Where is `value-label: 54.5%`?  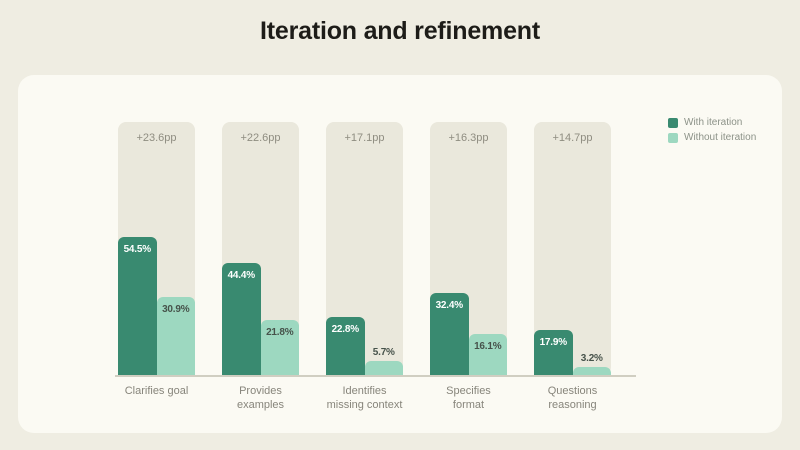 value-label: 54.5% is located at coordinates (137, 249).